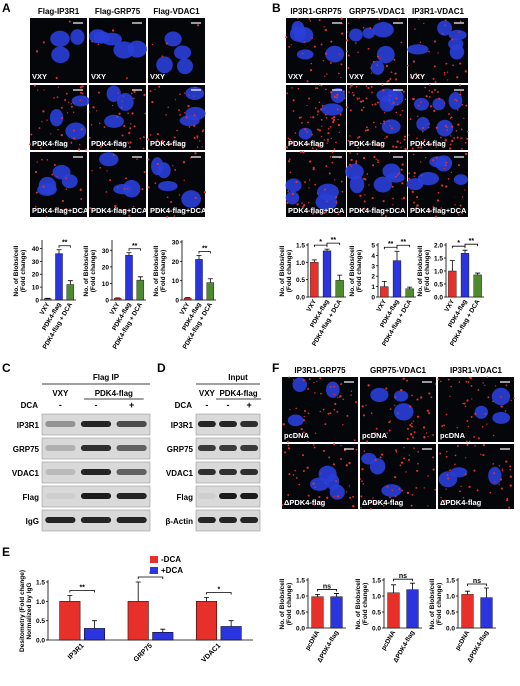  I want to click on panel-label: F, so click(275, 368).